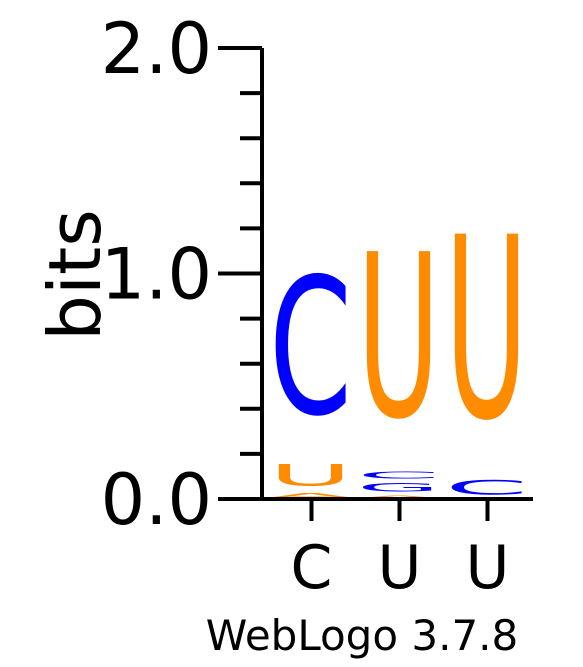  Describe the element at coordinates (75, 274) in the screenshot. I see `y-axis-label: bits` at that location.